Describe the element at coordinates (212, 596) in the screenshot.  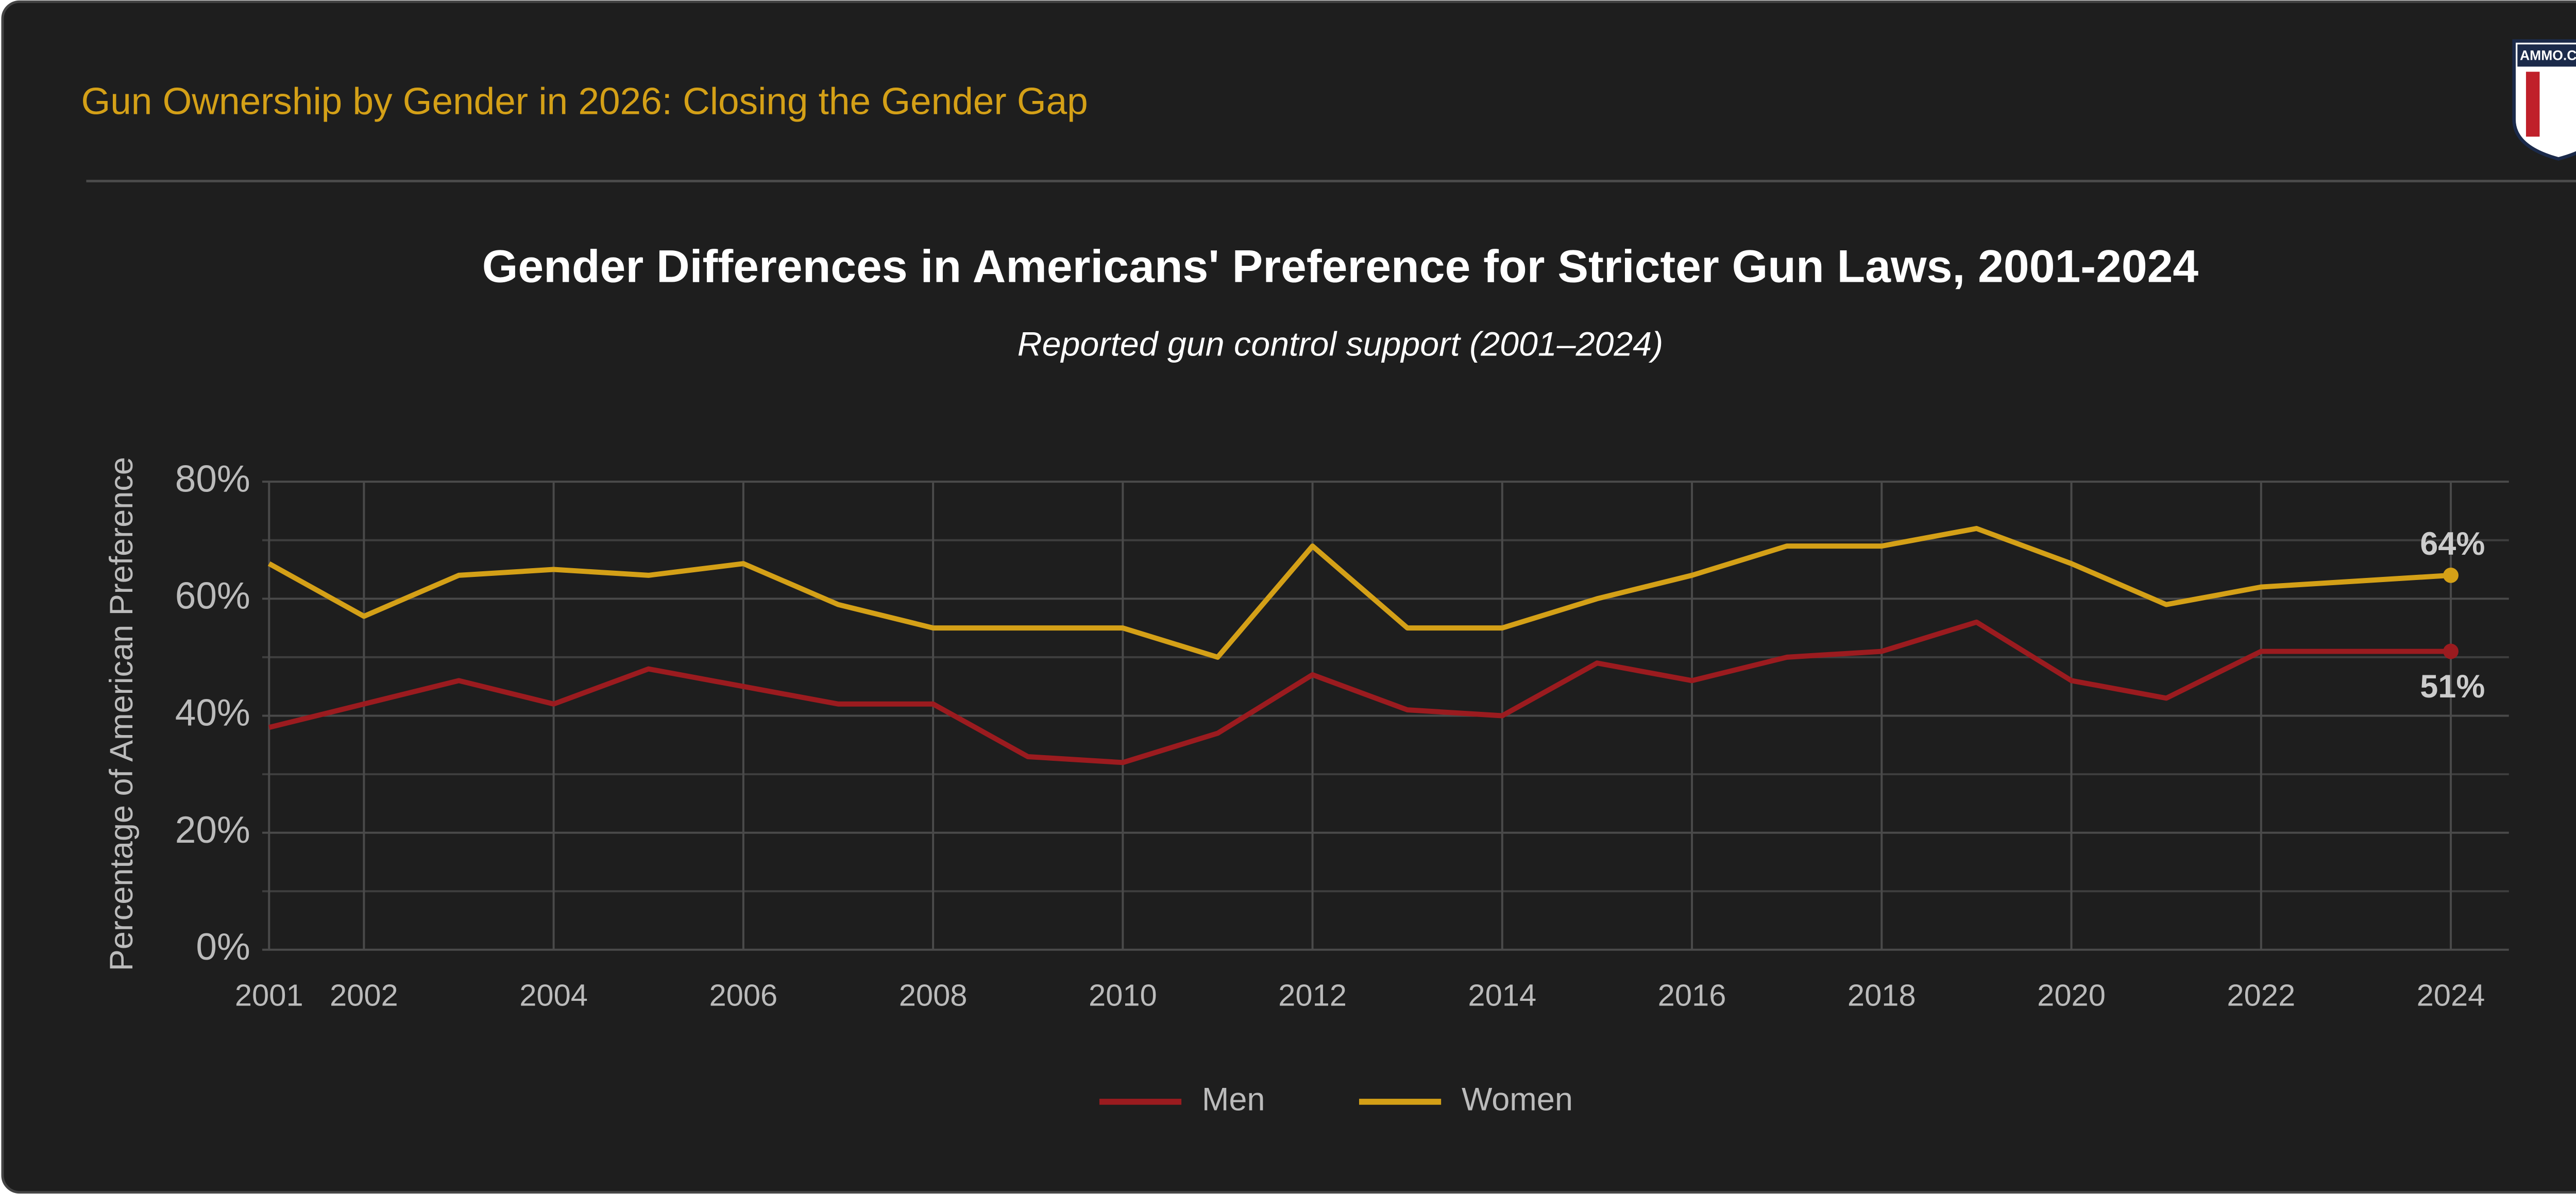
I see `y-tick-label: 60%` at that location.